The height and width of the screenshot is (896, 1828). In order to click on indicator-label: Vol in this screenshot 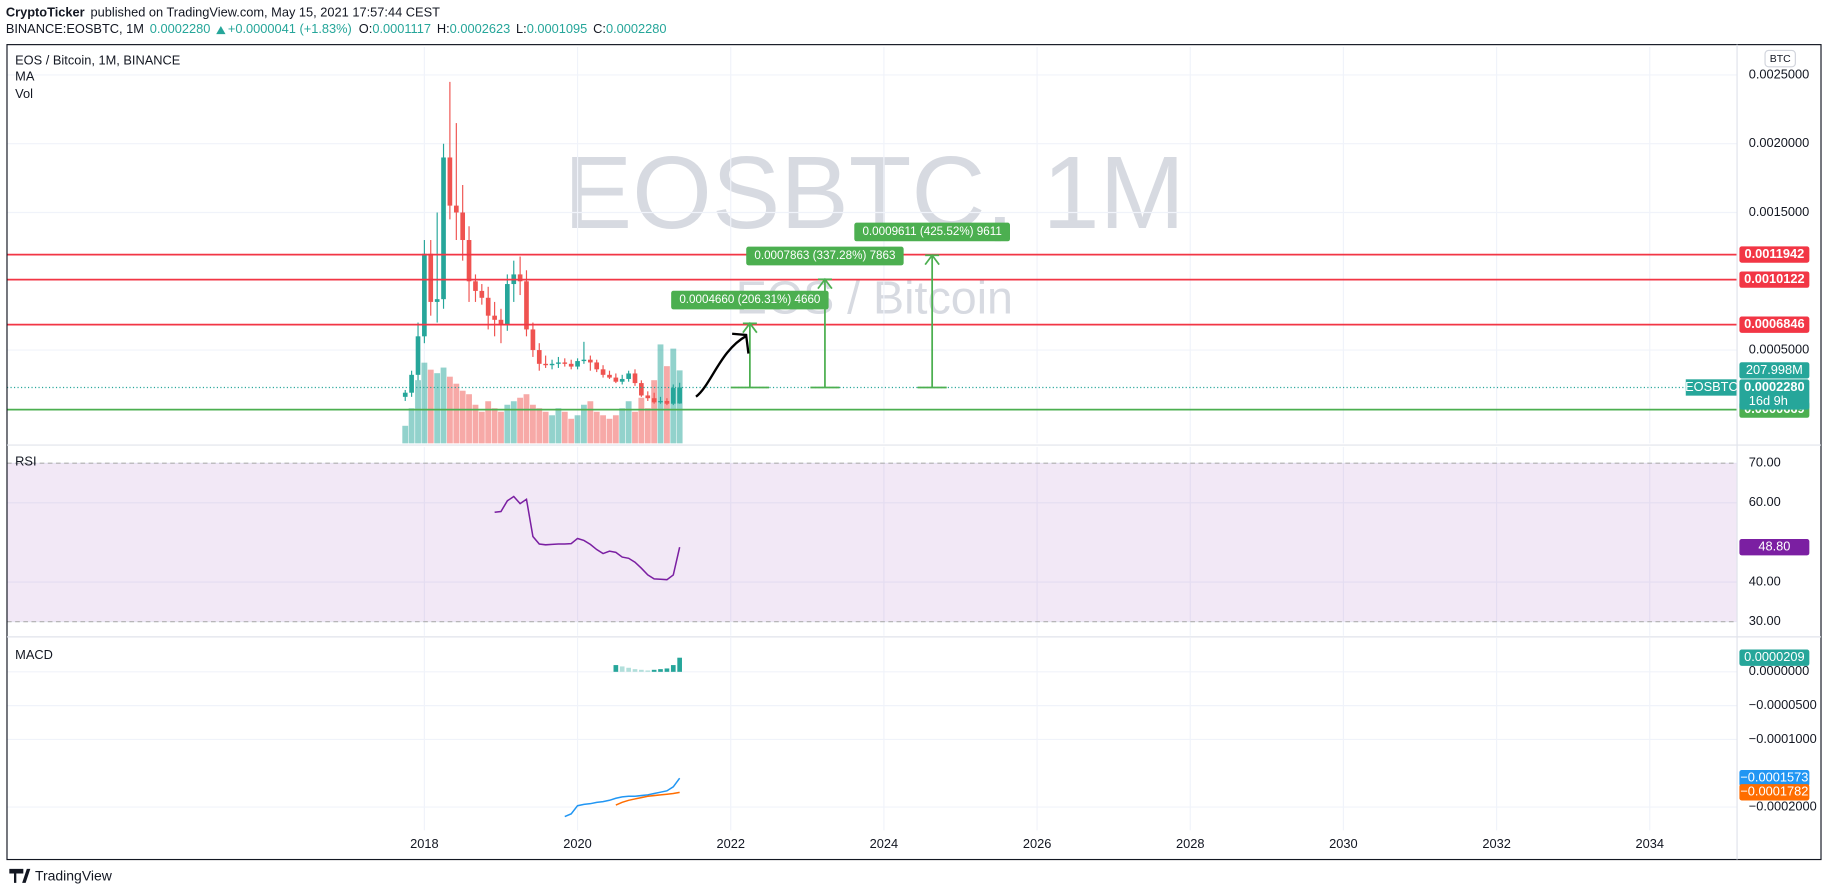, I will do `click(24, 93)`.